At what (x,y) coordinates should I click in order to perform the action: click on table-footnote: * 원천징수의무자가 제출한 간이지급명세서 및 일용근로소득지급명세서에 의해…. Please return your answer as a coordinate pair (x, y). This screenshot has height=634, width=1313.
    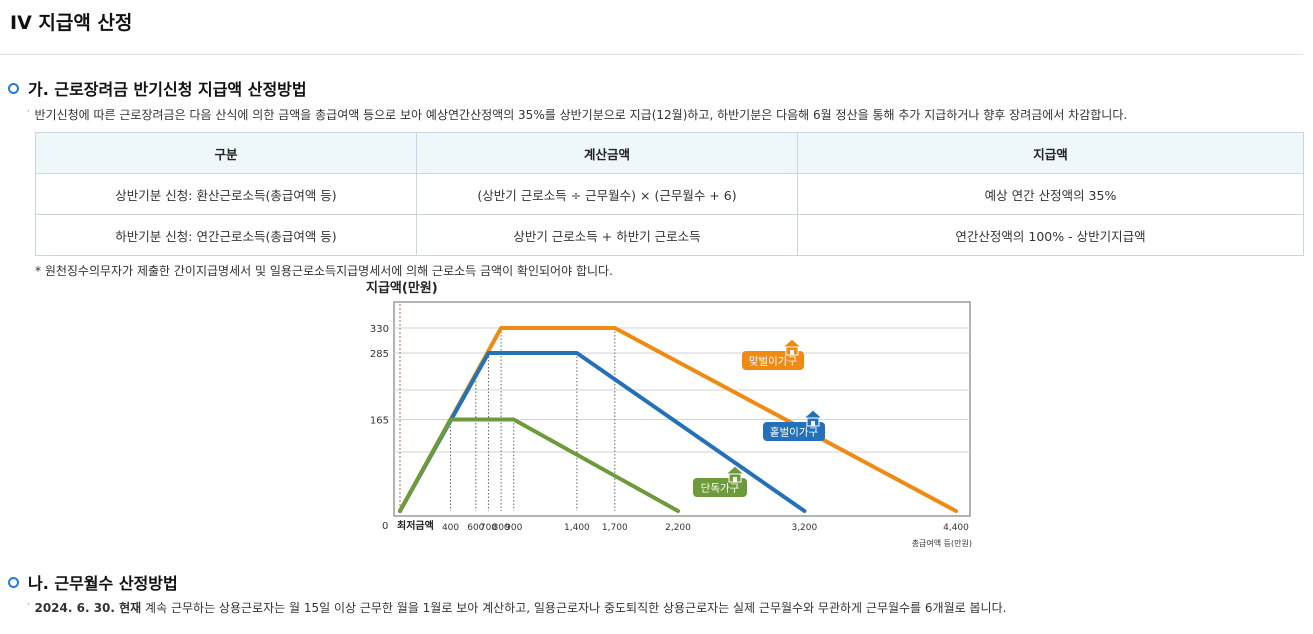
    Looking at the image, I should click on (324, 271).